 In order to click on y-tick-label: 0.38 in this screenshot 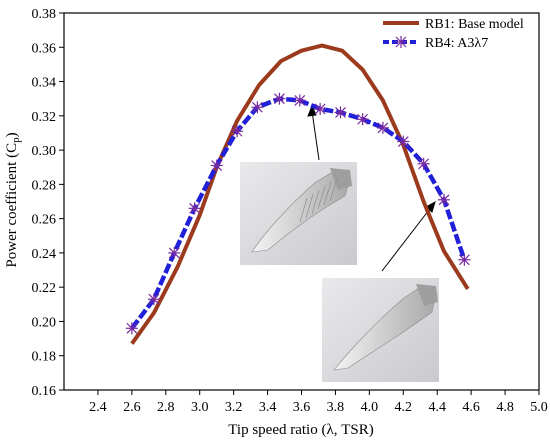, I will do `click(44, 14)`.